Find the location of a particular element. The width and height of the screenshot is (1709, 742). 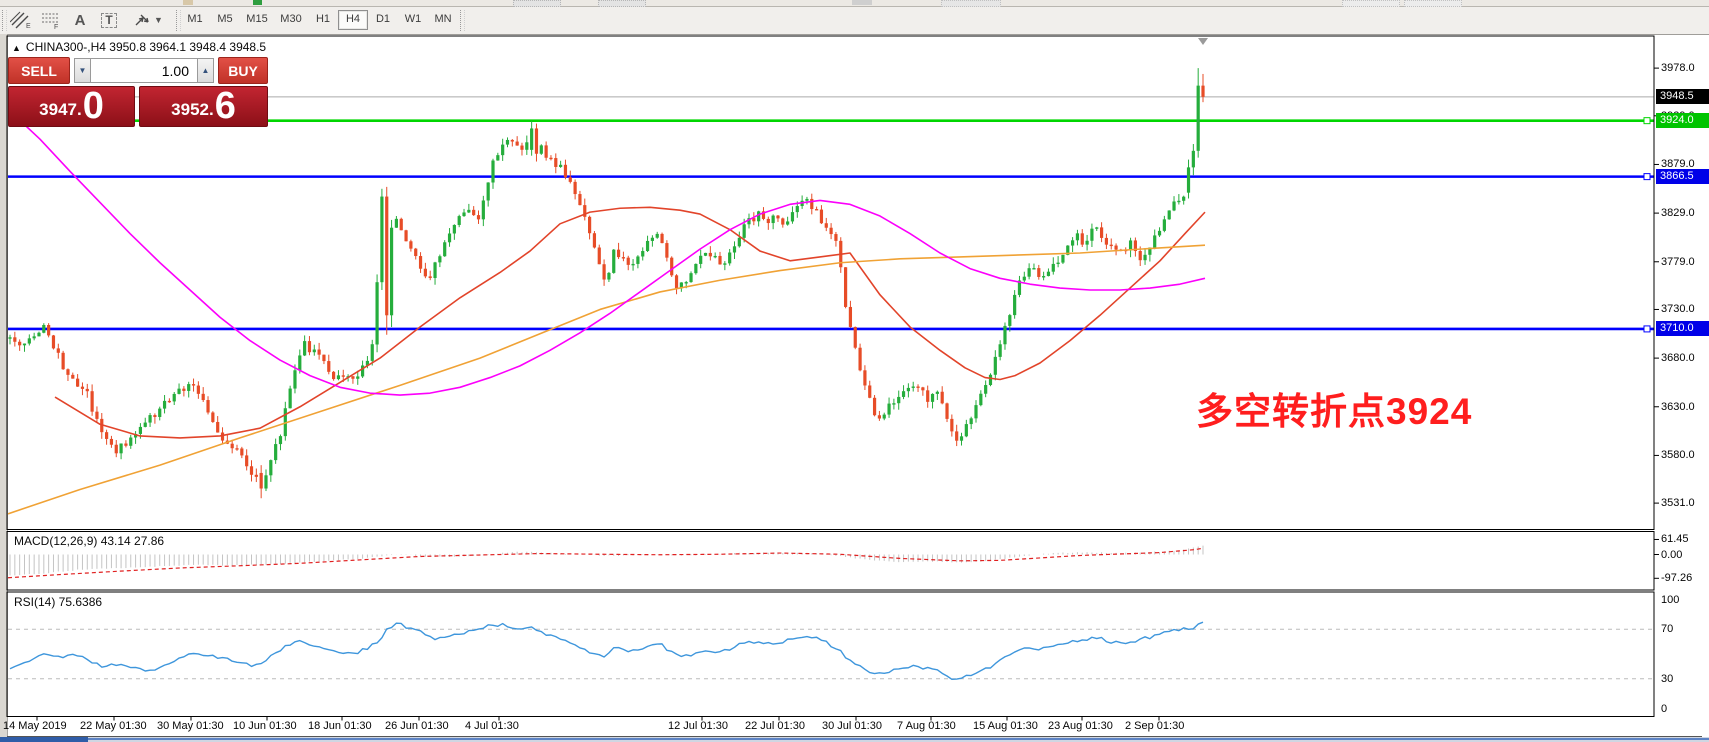

svg-text: E is located at coordinates (28, 26).